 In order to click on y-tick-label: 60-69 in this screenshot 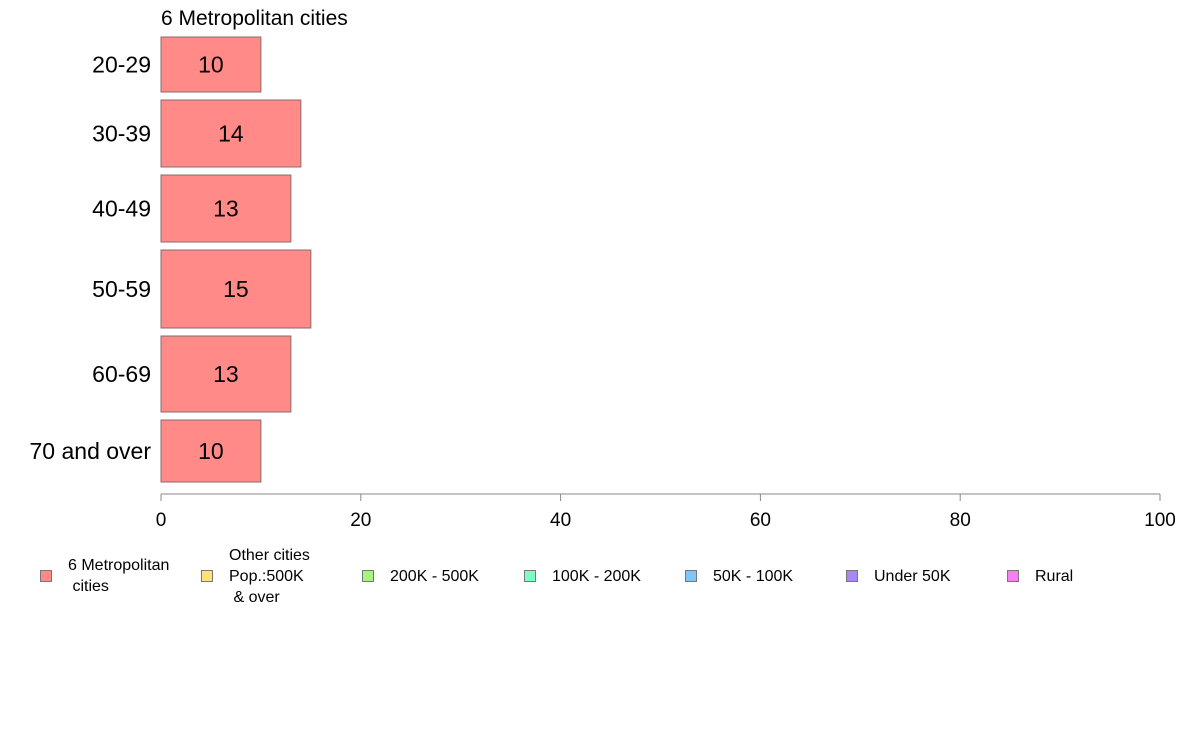, I will do `click(121, 374)`.